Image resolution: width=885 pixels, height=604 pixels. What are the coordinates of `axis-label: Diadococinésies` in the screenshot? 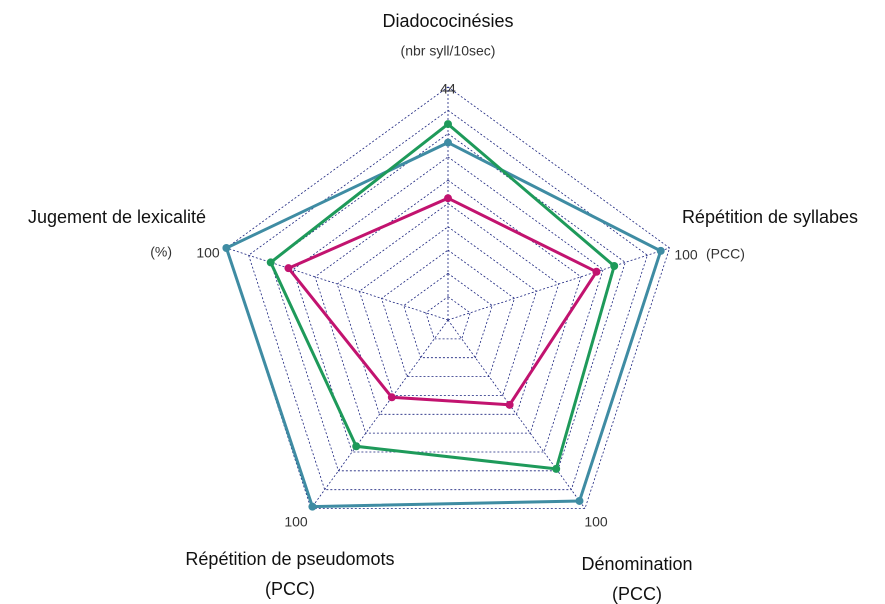 It's located at (447, 21).